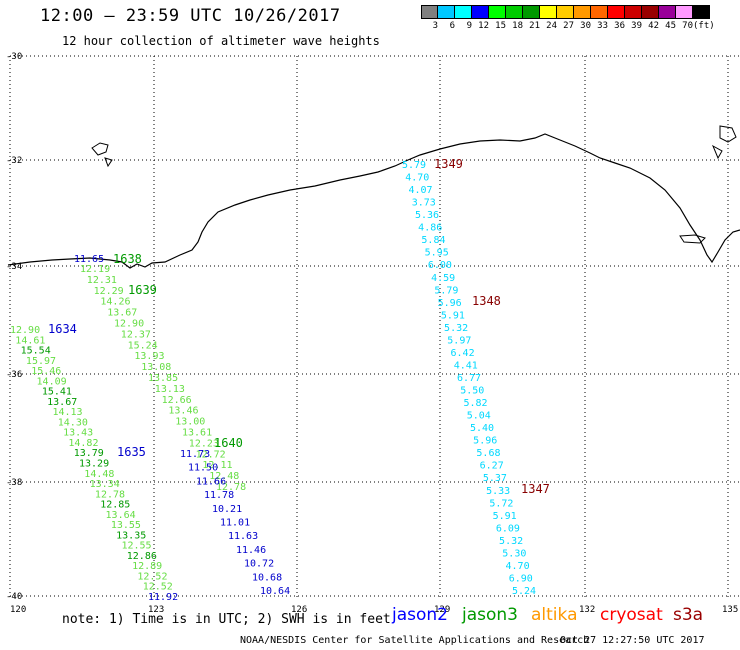 This screenshot has height=650, width=740. I want to click on track-value: 4.70, so click(518, 566).